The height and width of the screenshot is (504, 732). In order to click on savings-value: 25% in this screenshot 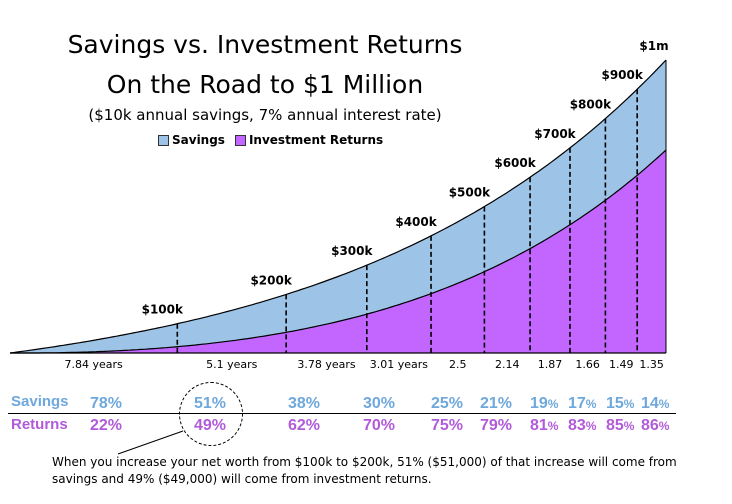, I will do `click(447, 403)`.